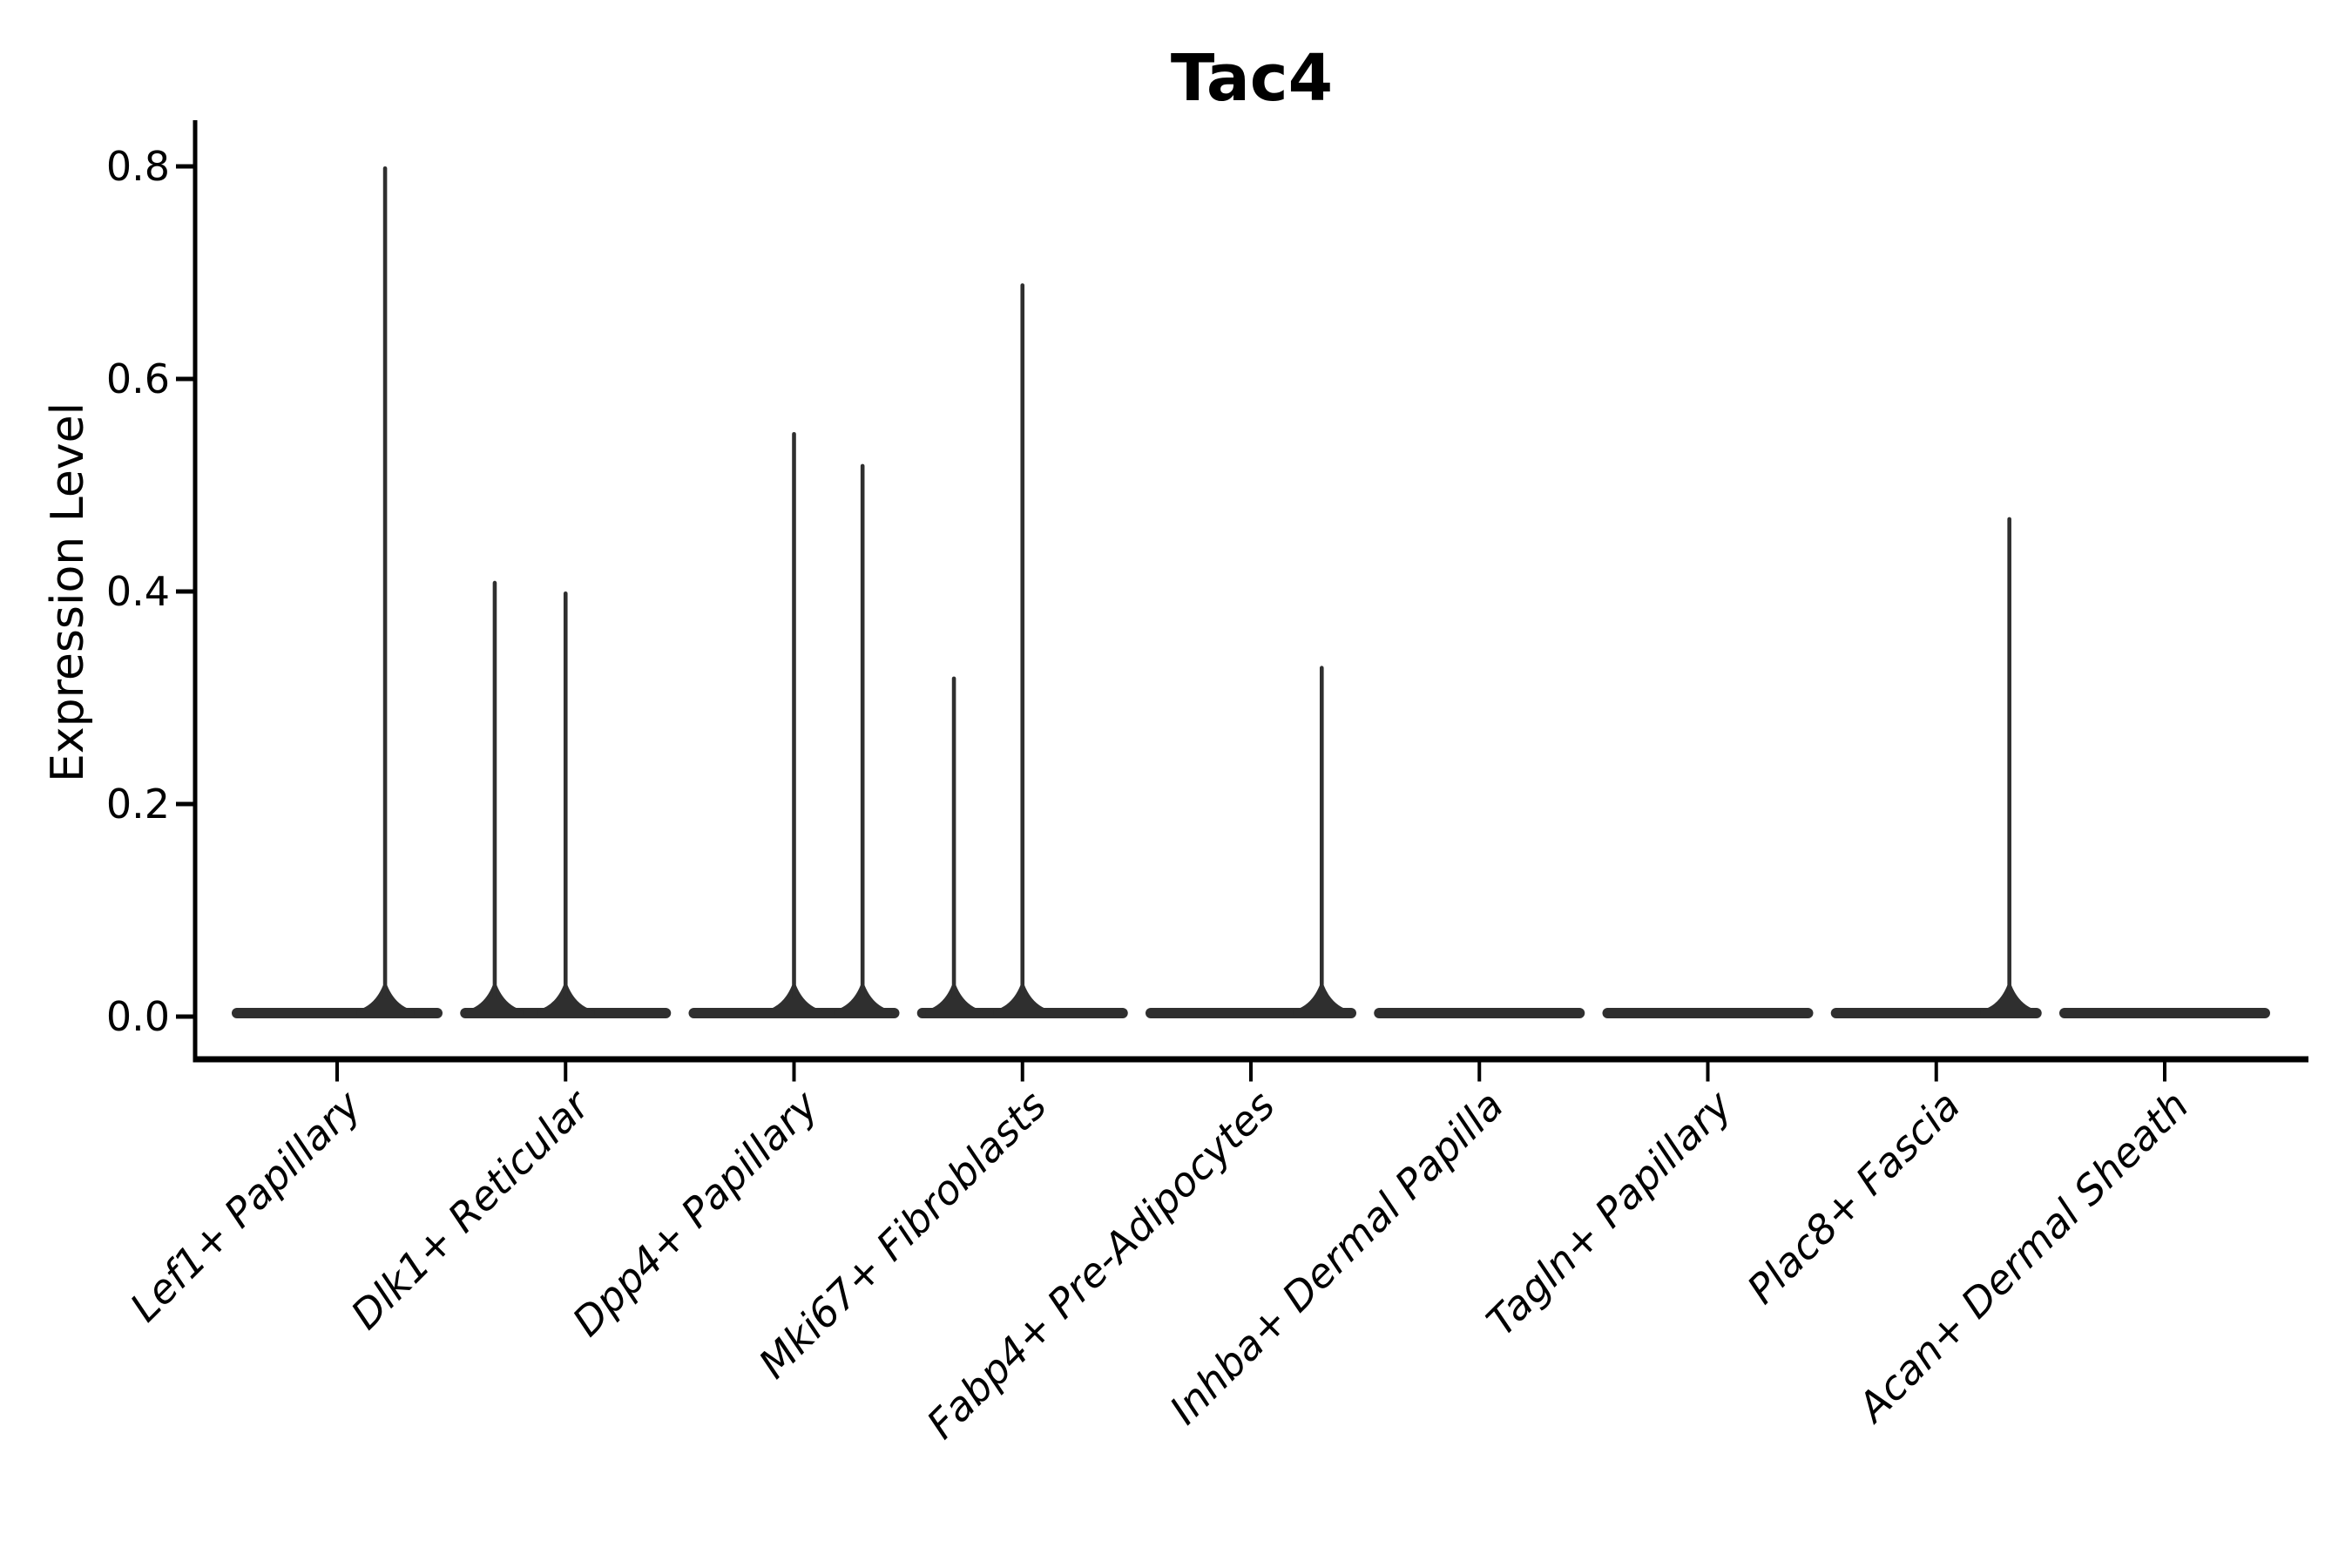 The width and height of the screenshot is (2352, 1568). I want to click on chart-title: Tac4, so click(1252, 78).